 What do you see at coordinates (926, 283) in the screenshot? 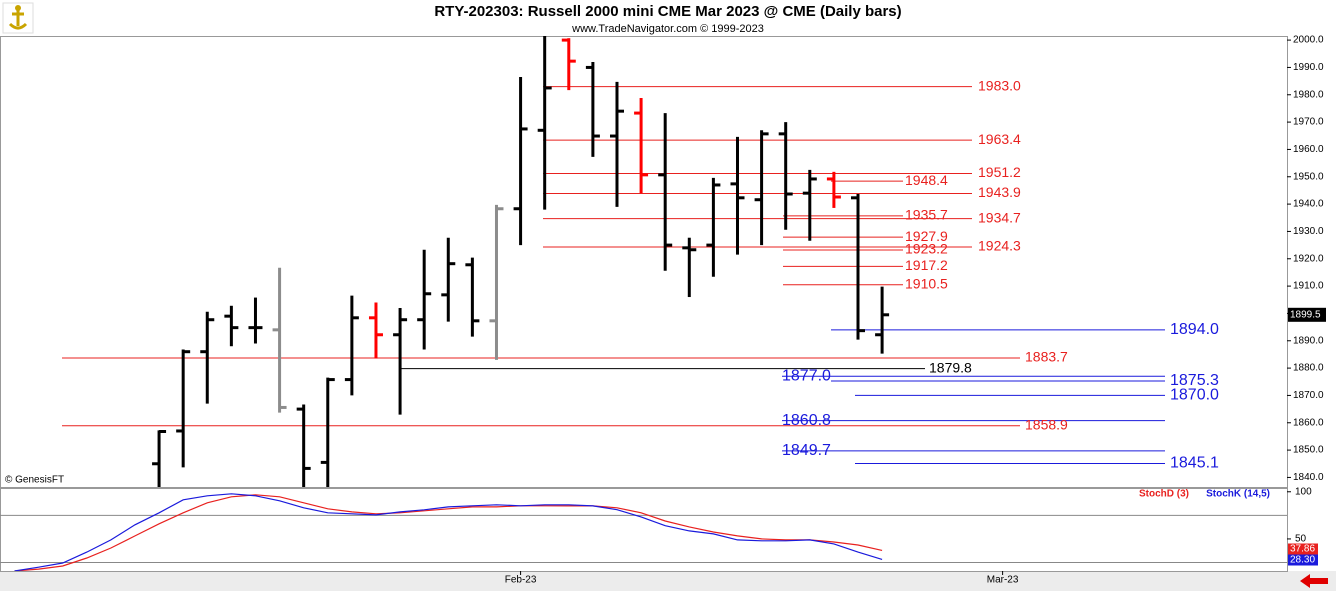
I see `level-label: 1910.5` at bounding box center [926, 283].